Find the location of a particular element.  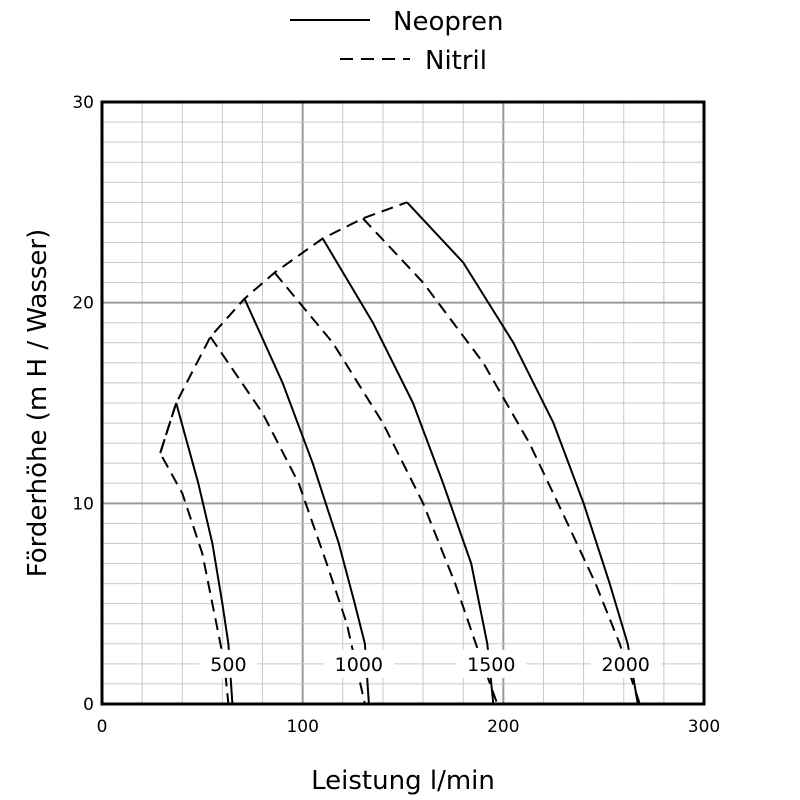

speed-label-500: 500 is located at coordinates (228, 665).